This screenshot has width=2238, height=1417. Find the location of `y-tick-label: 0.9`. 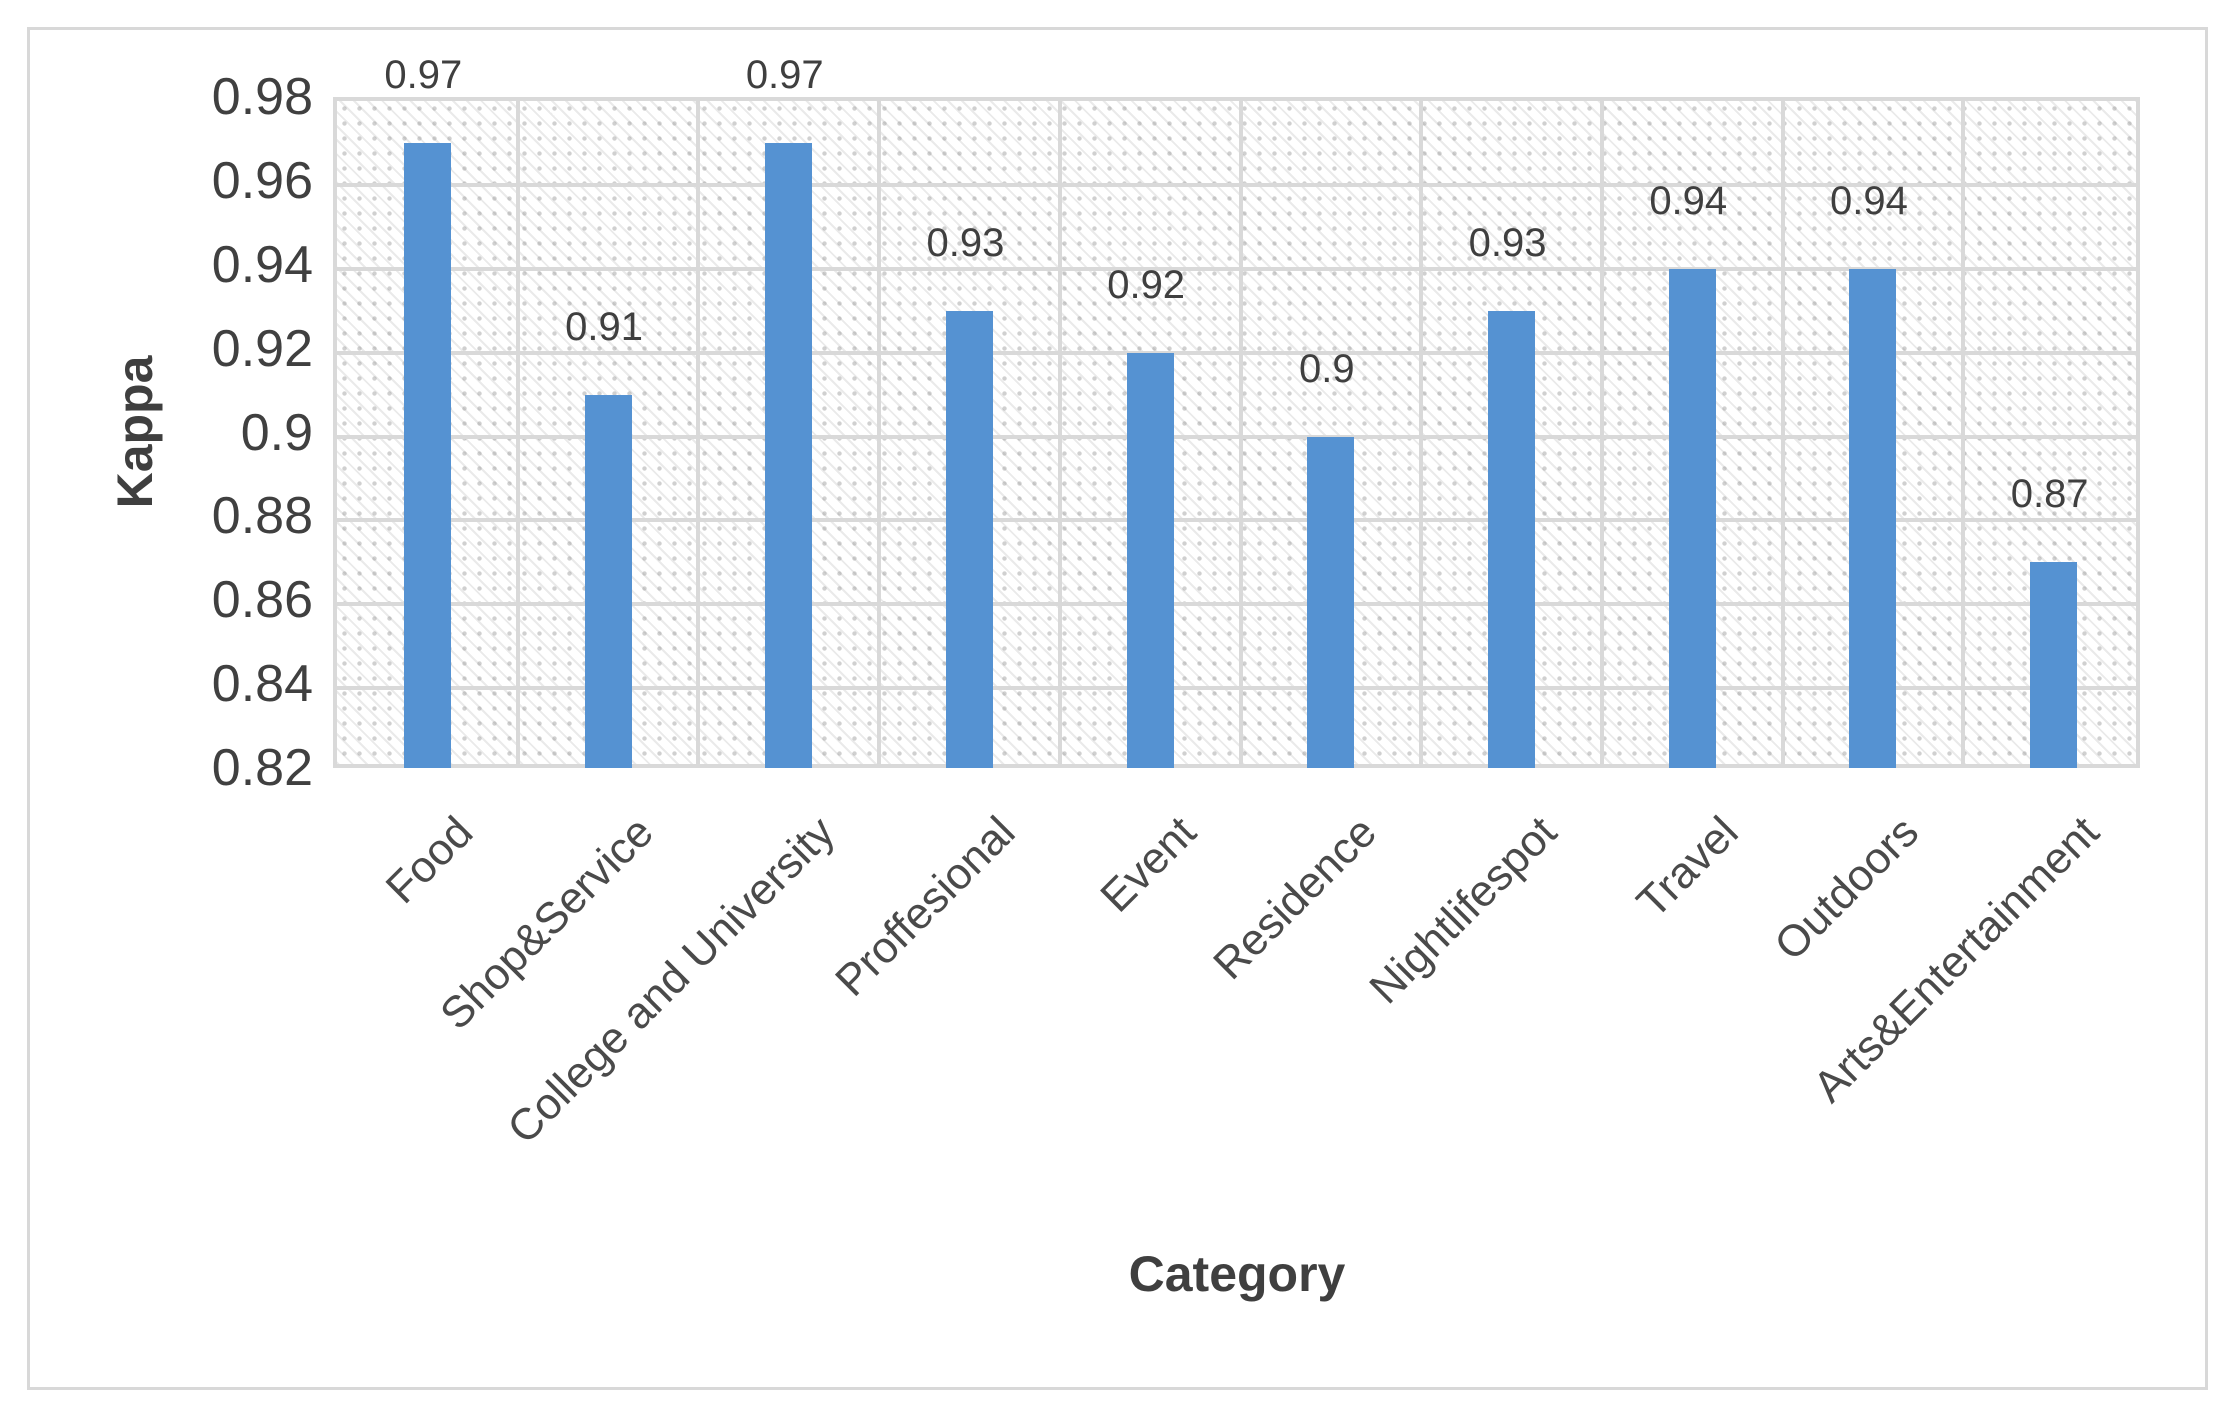

y-tick-label: 0.9 is located at coordinates (276, 432).